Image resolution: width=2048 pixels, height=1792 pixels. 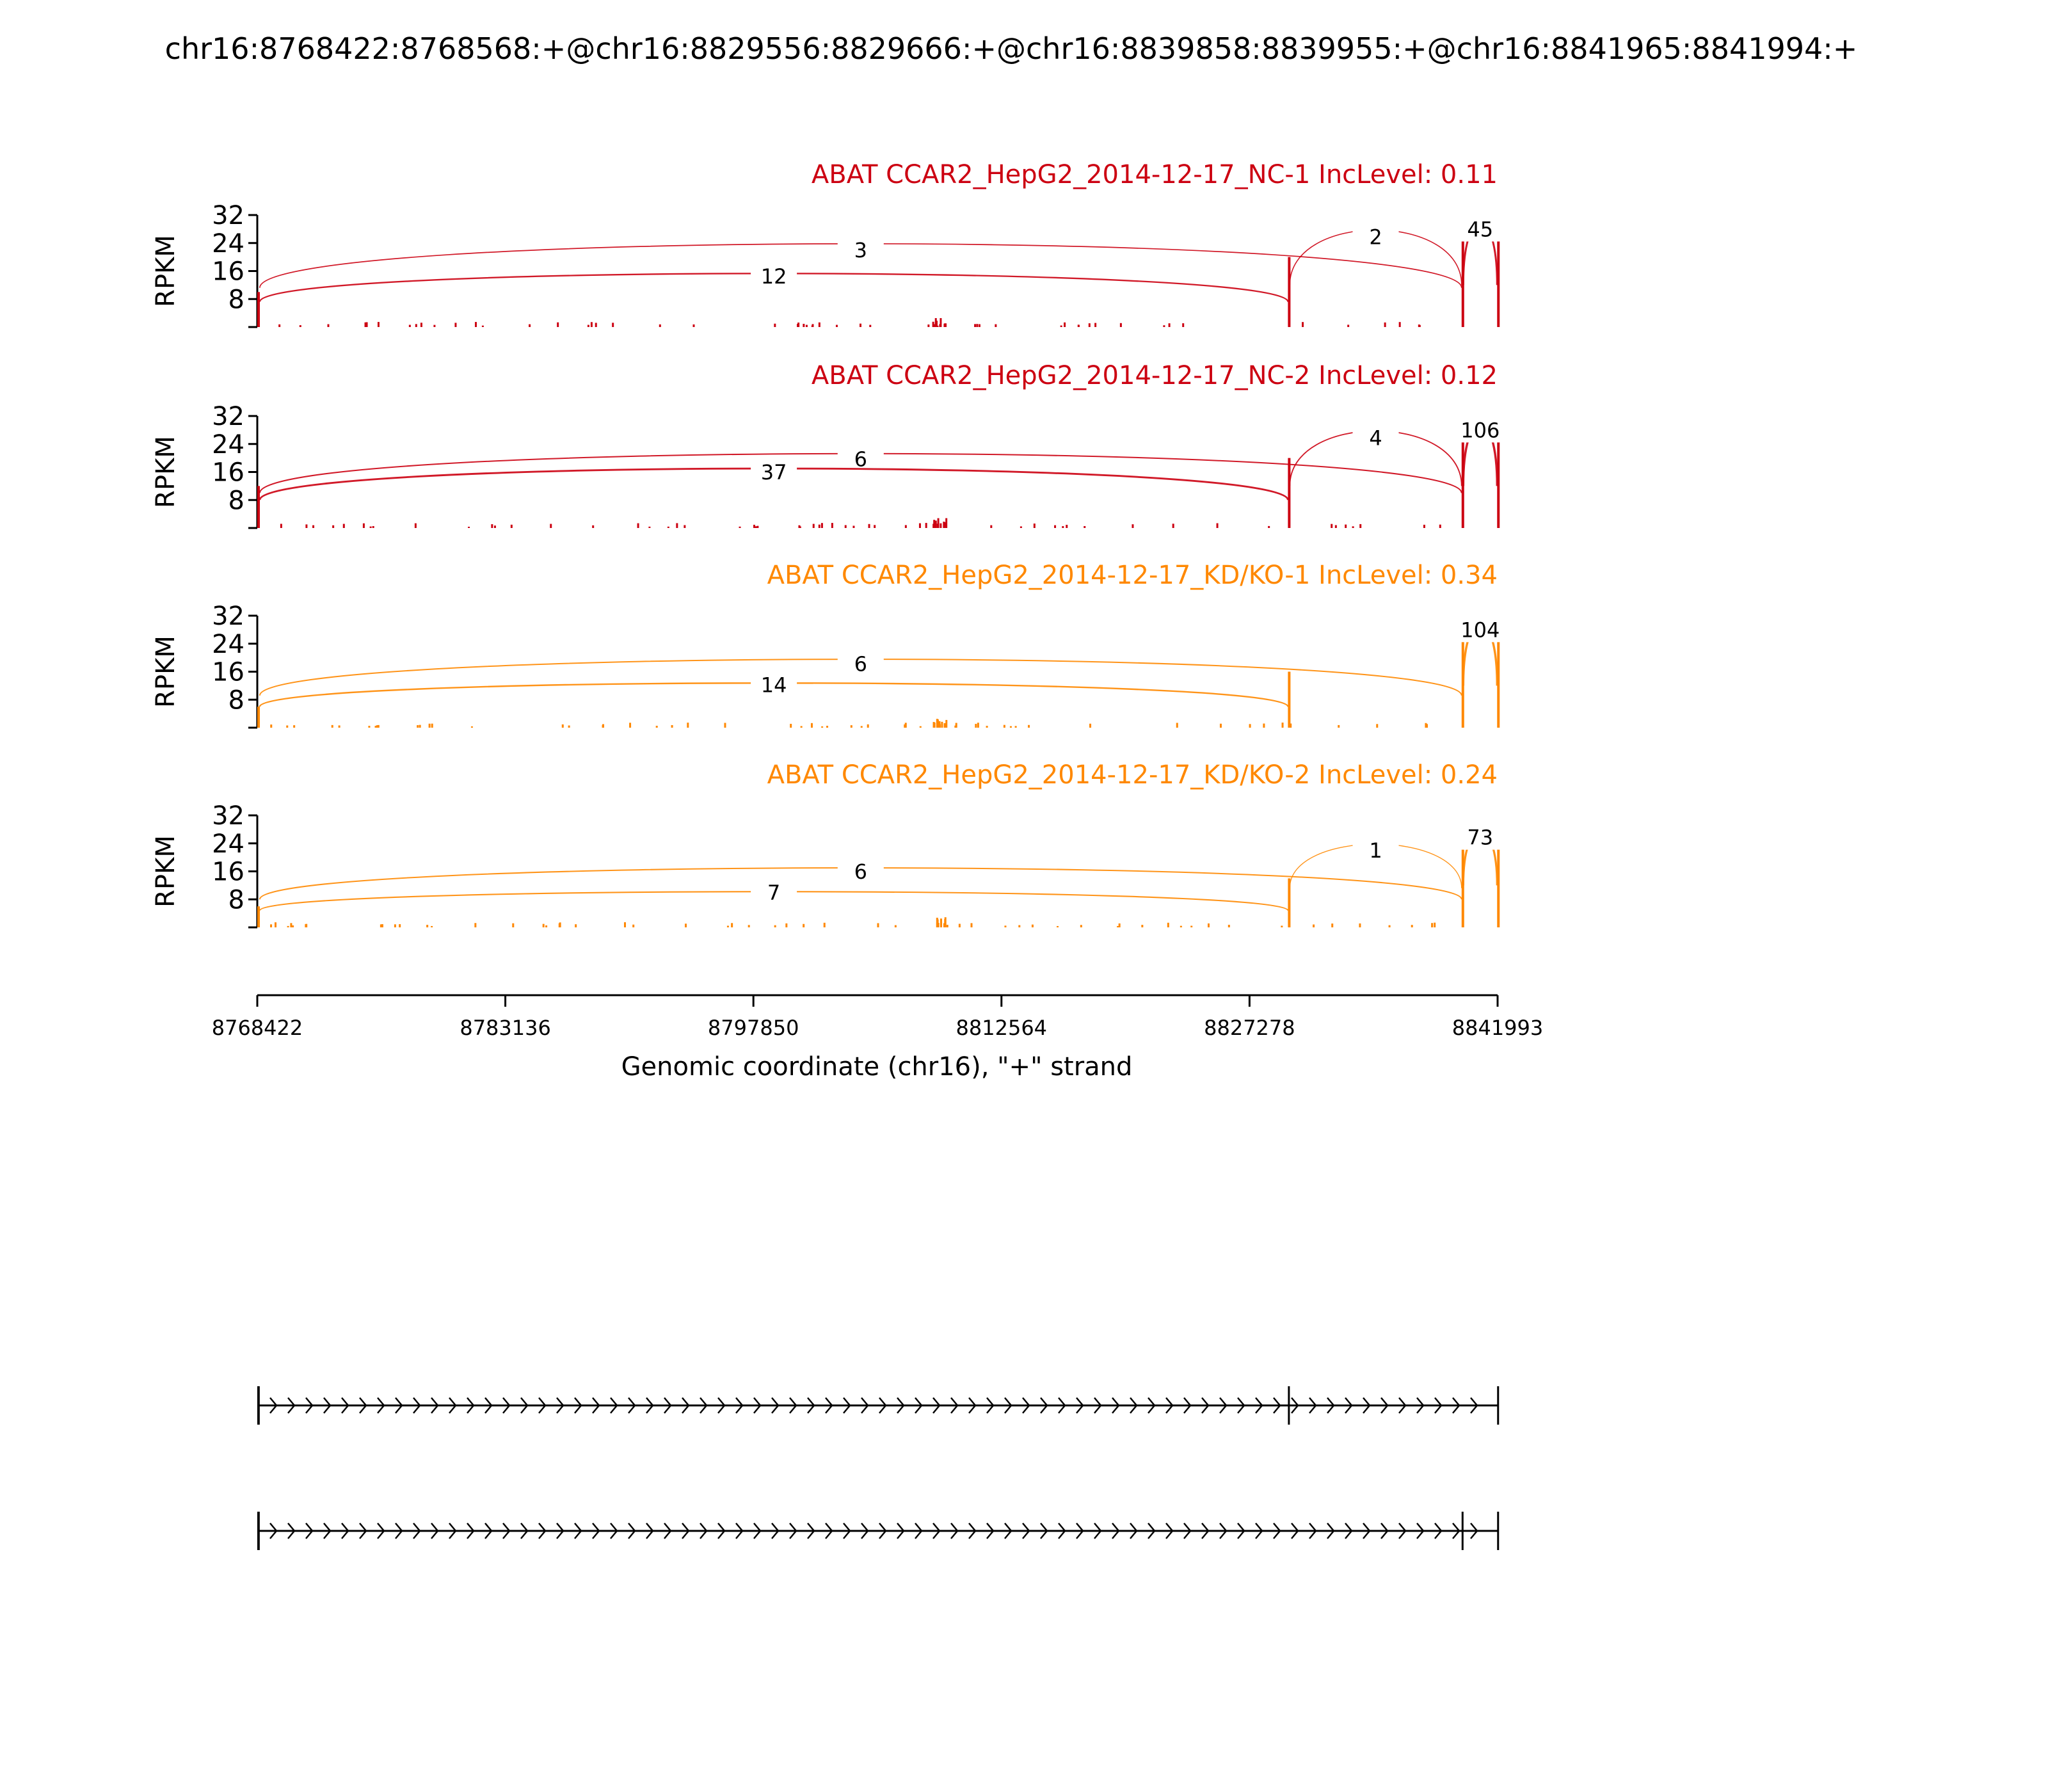 I want to click on junction-count-label: 106, so click(x=1480, y=430).